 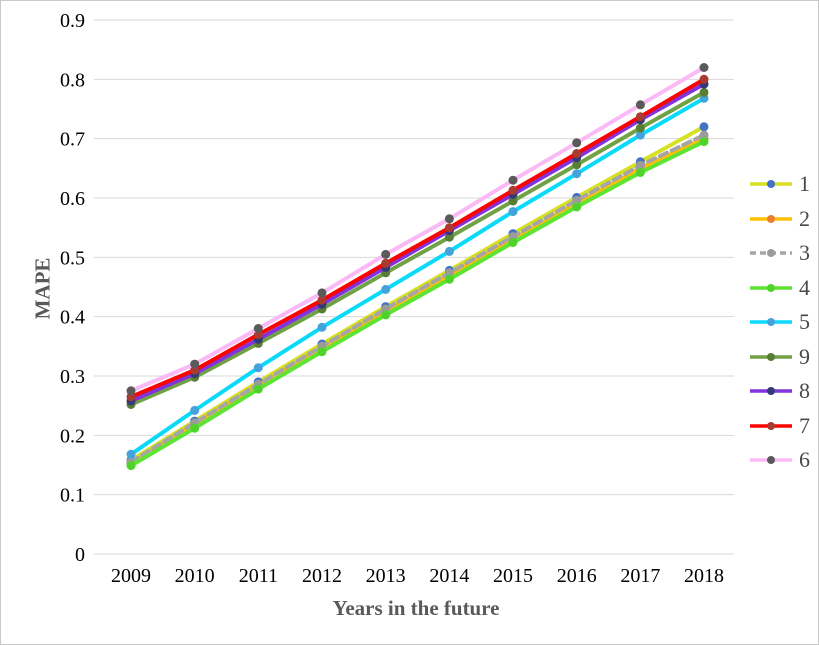 I want to click on y-tick-label: 0.3, so click(x=72, y=377).